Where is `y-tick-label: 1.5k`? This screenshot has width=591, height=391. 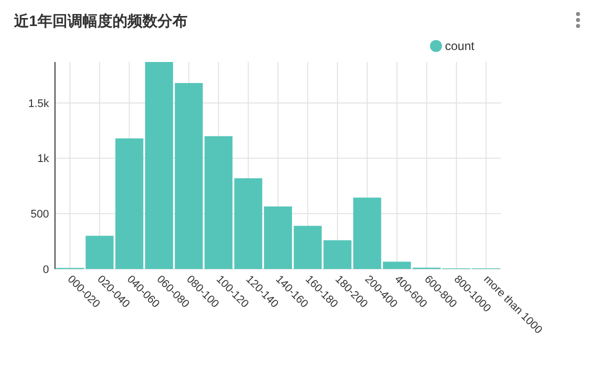 y-tick-label: 1.5k is located at coordinates (39, 104).